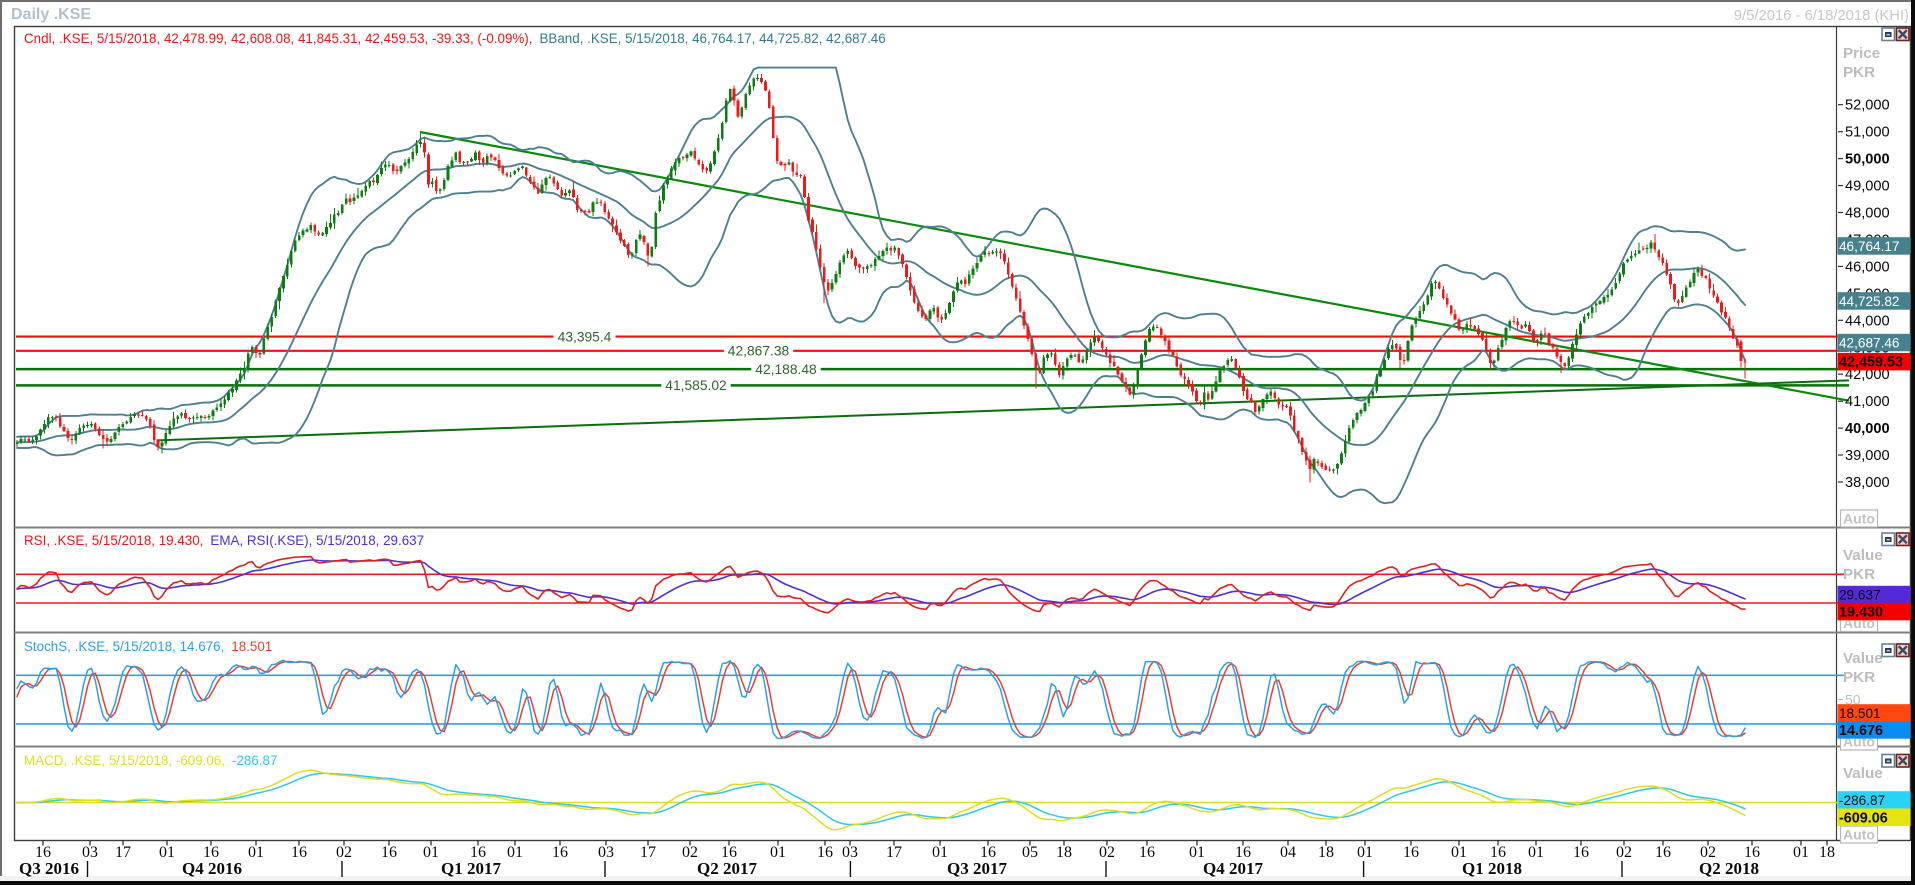 The image size is (1915, 885). What do you see at coordinates (1861, 613) in the screenshot?
I see `svg-text: 19.430` at bounding box center [1861, 613].